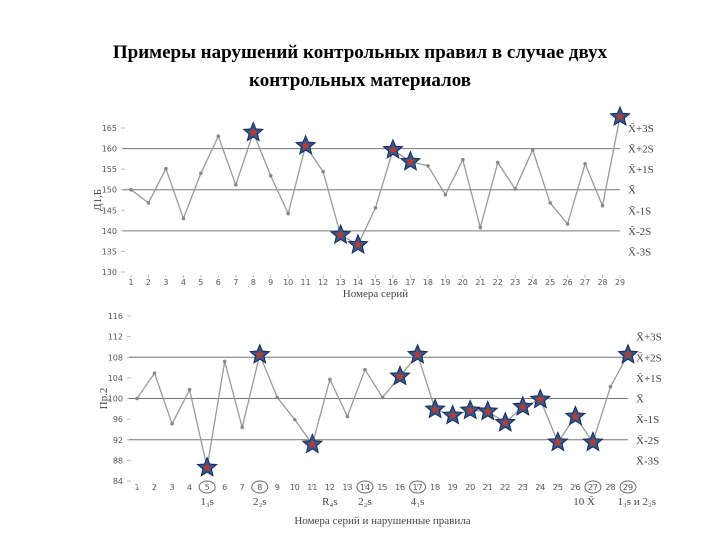  I want to click on x-tick-label: 16, so click(400, 487).